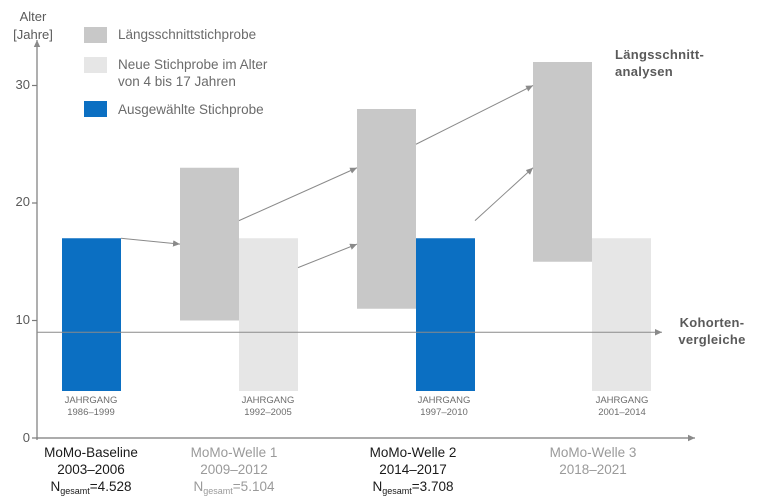  I want to click on wave-sample-size: Ngesamt=5.104, so click(234, 487).